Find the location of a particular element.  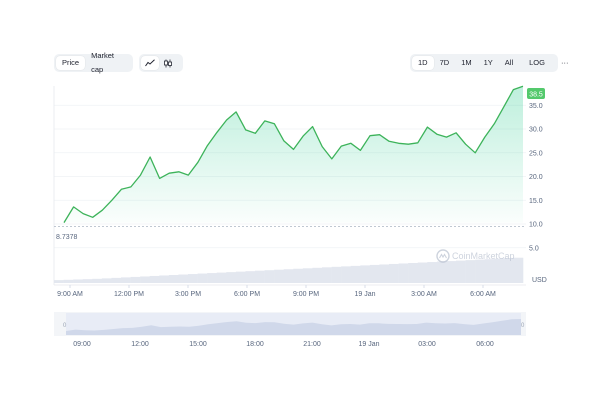

coinmarketcap-watermark: CoinMarketCap is located at coordinates (475, 256).